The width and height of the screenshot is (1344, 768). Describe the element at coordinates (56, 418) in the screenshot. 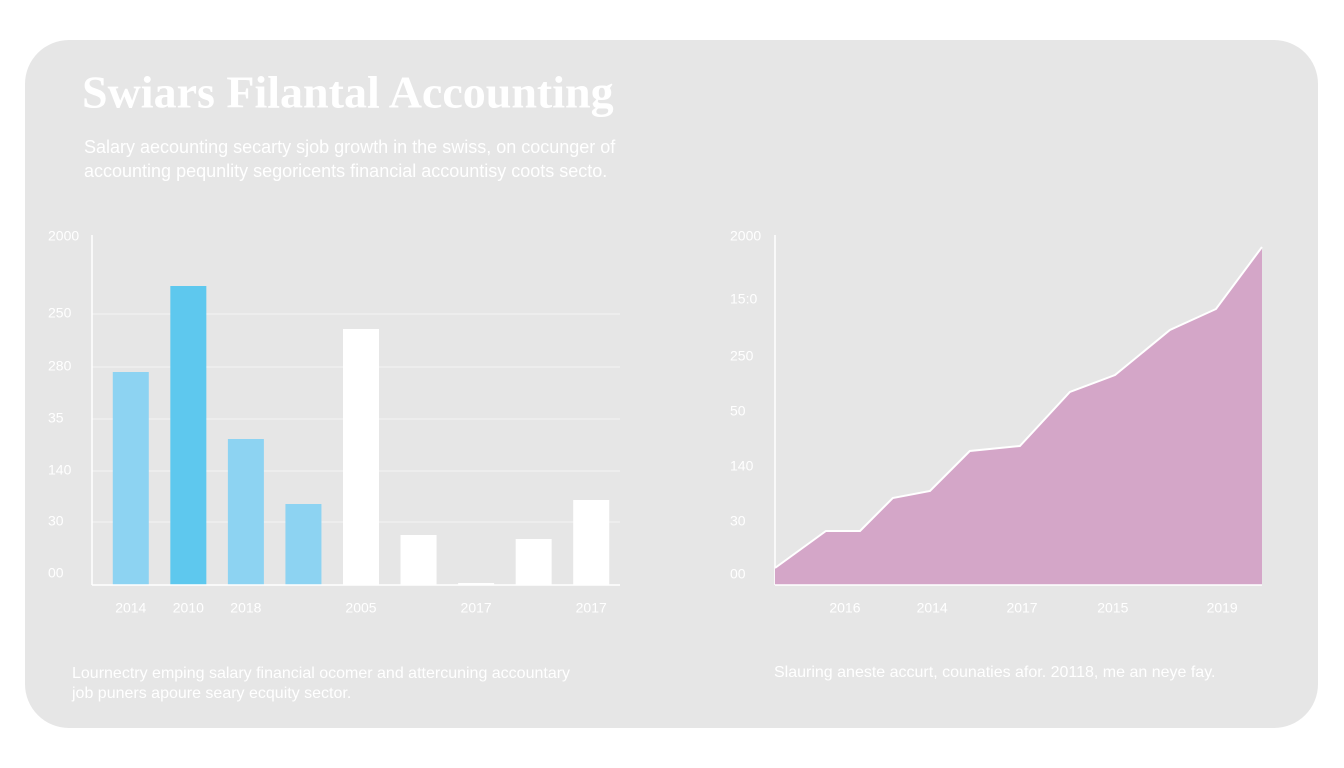

I see `y-tick-label: 35` at that location.